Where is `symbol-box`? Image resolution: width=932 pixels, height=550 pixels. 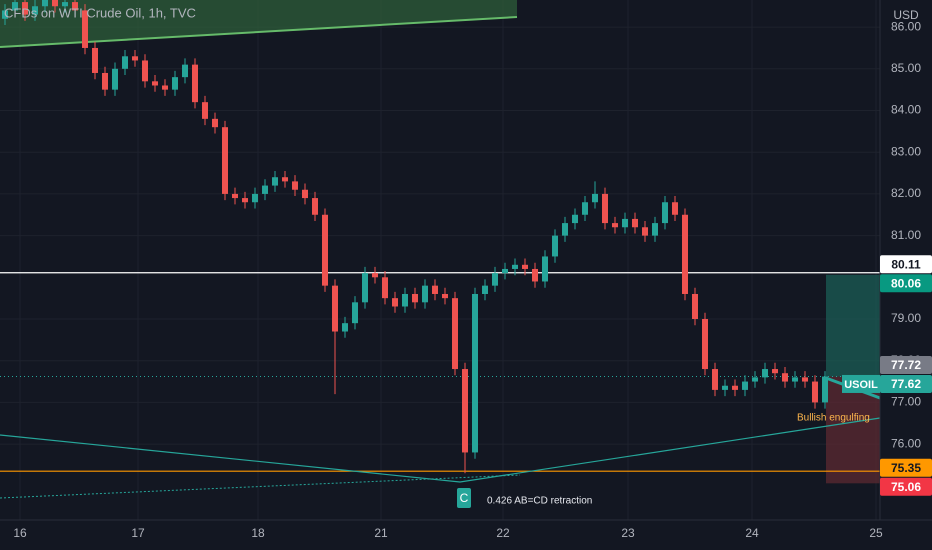 symbol-box is located at coordinates (861, 383).